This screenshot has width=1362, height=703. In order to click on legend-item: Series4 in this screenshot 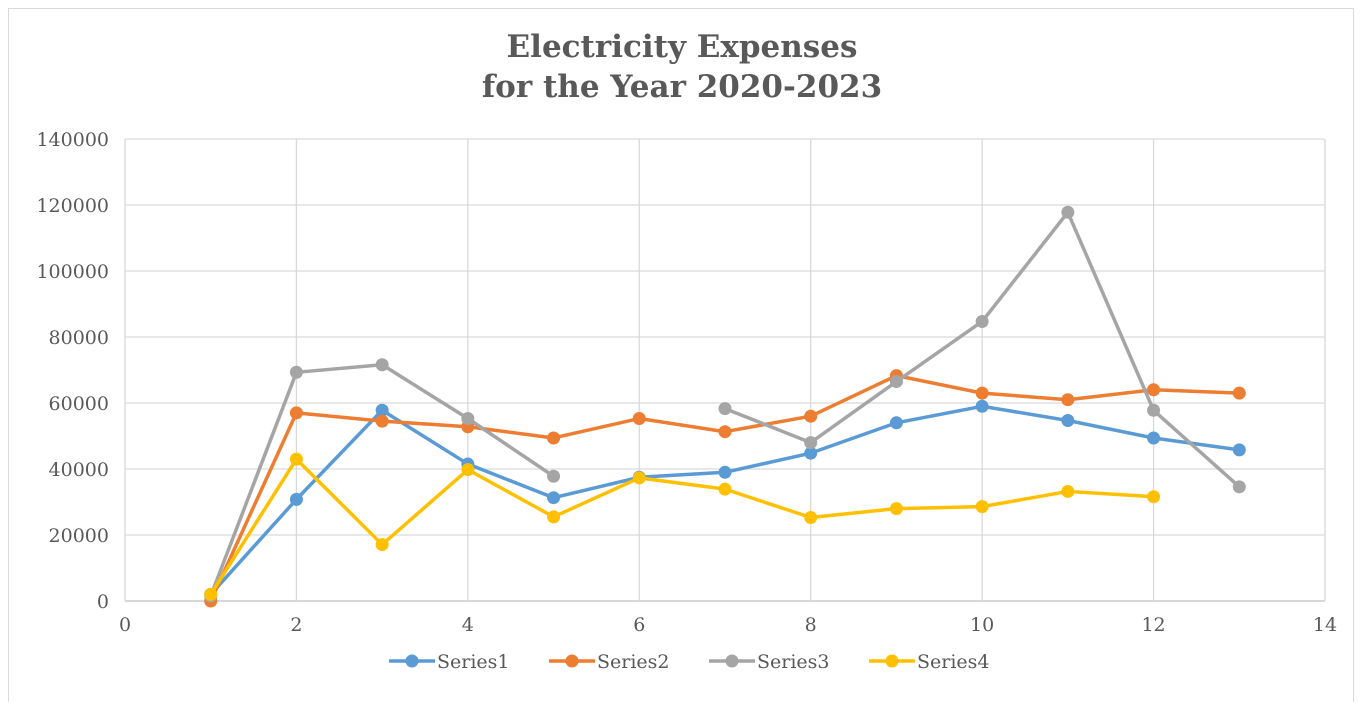, I will do `click(929, 662)`.